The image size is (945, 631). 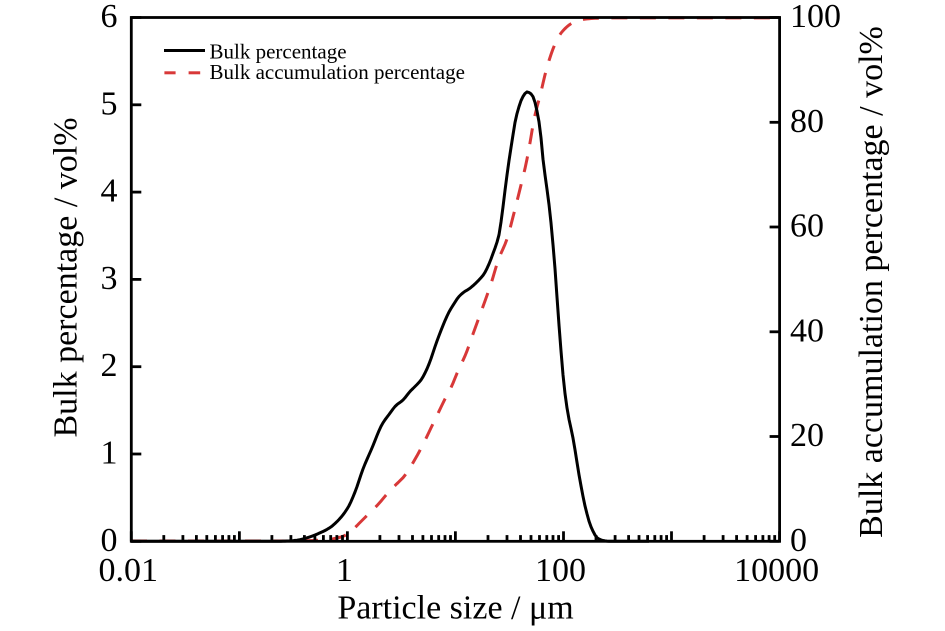 I want to click on svg-text: 20, so click(x=807, y=435).